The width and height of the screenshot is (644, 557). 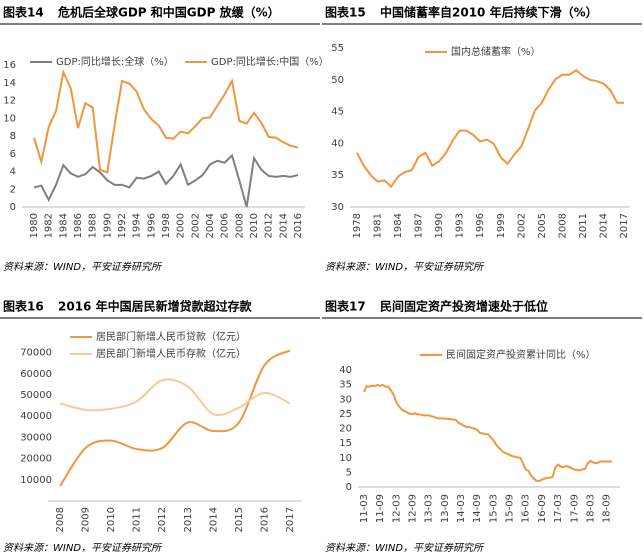 I want to click on y-tick-label: 5, so click(x=349, y=472).